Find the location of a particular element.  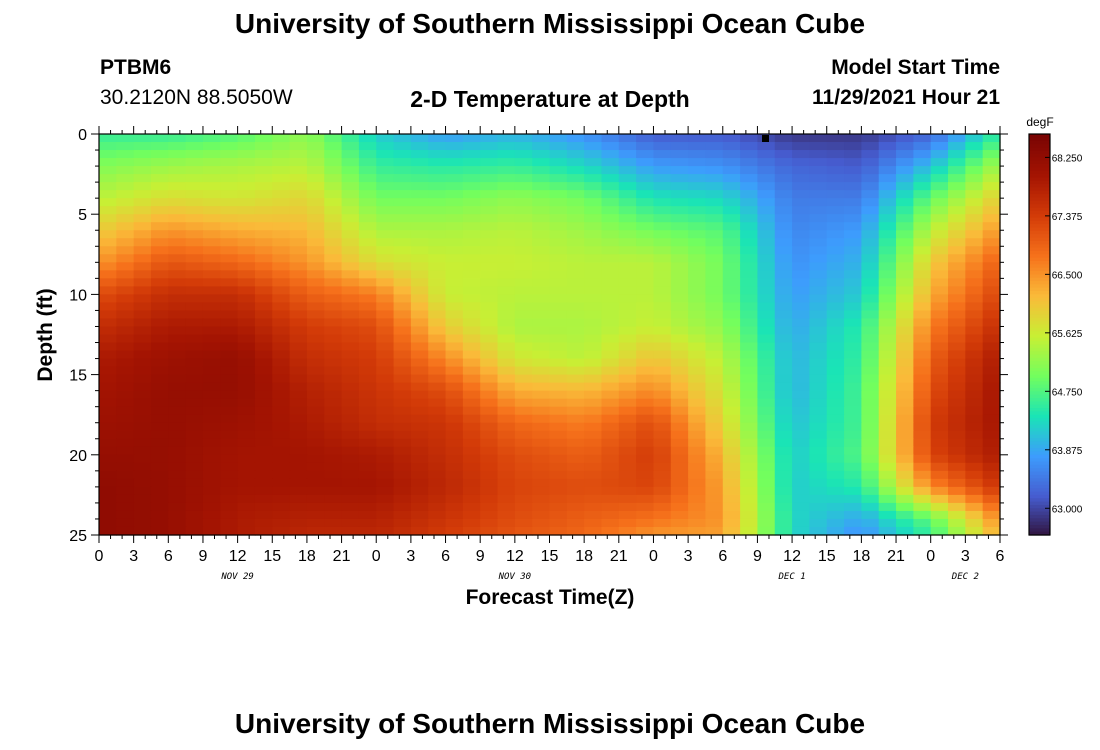

x-tick-label: 12 is located at coordinates (792, 556).